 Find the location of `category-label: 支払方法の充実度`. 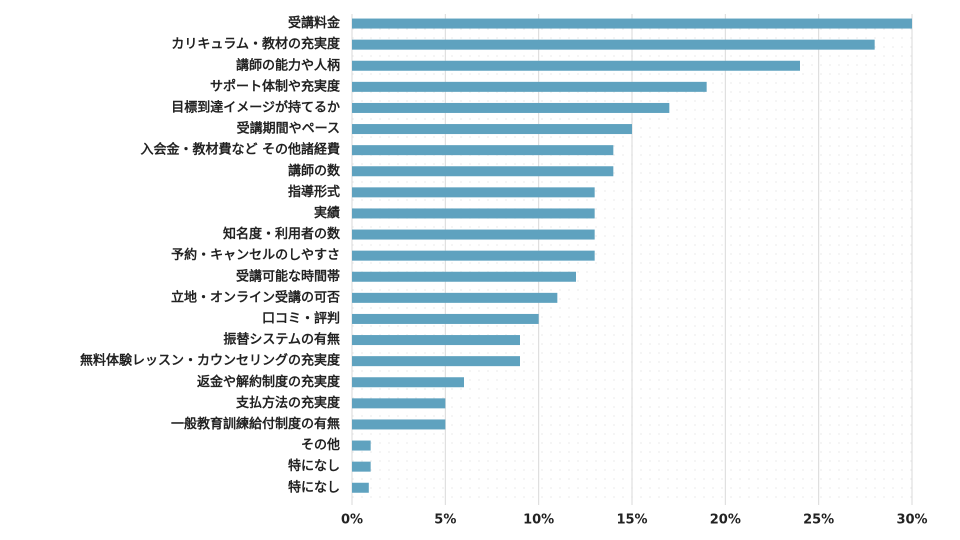

category-label: 支払方法の充実度 is located at coordinates (288, 403).